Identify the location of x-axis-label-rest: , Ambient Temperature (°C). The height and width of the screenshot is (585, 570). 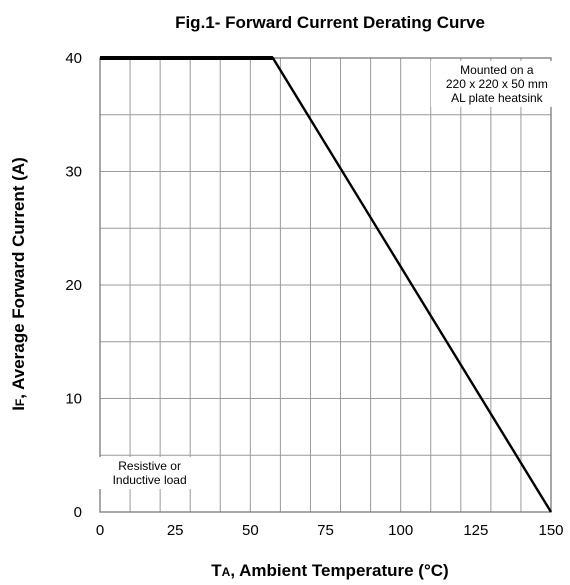
(339, 570).